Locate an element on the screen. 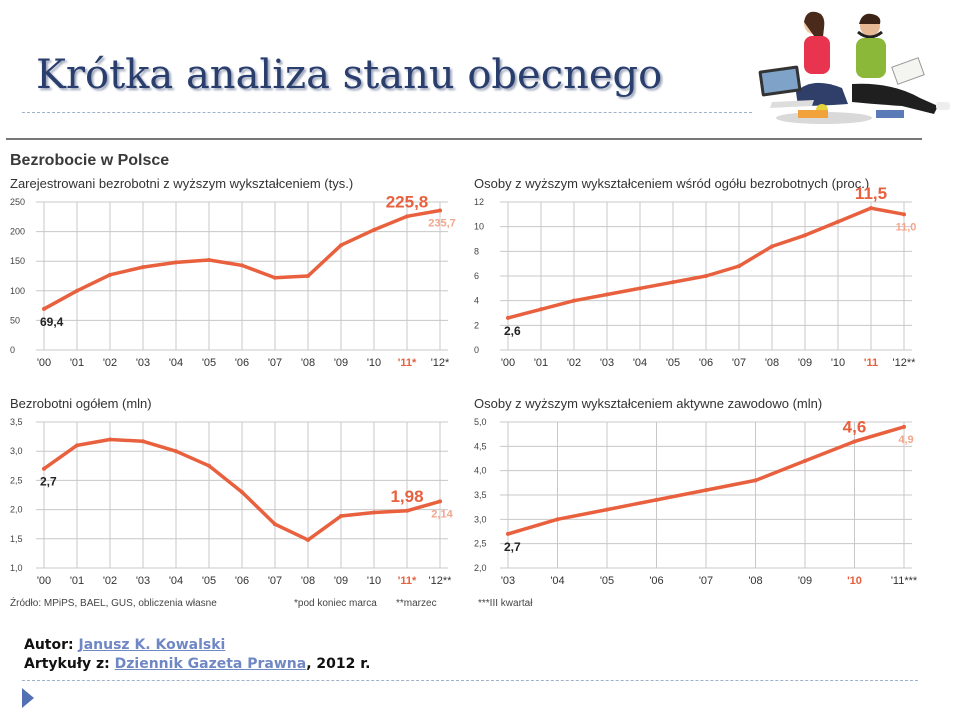  students-illustration is located at coordinates (854, 67).